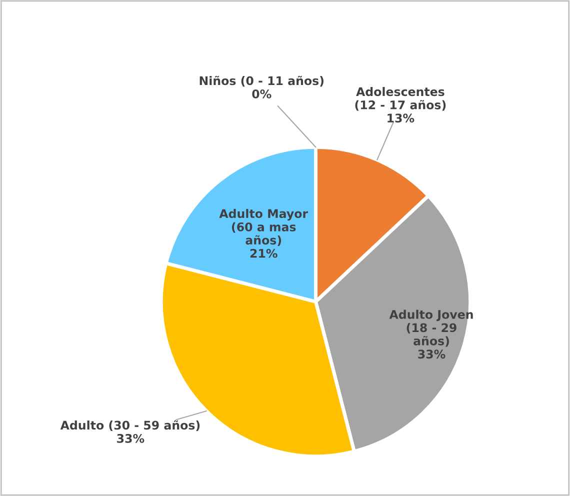 Image resolution: width=570 pixels, height=496 pixels. What do you see at coordinates (130, 426) in the screenshot?
I see `slice-label: Adulto (30 - 59 años)` at bounding box center [130, 426].